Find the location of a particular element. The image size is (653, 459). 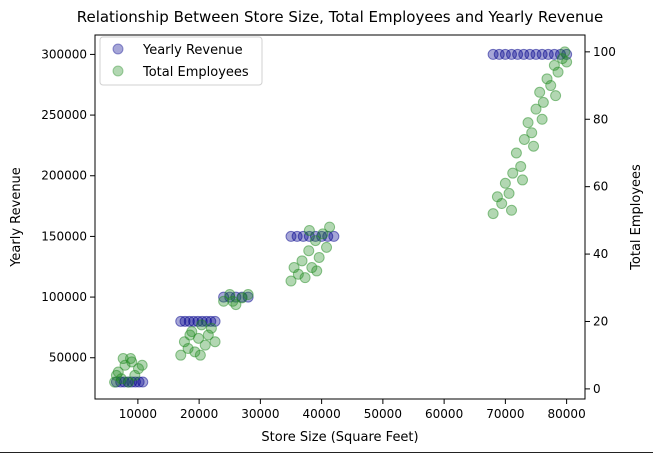

y-tick-label: 150000 is located at coordinates (64, 236).